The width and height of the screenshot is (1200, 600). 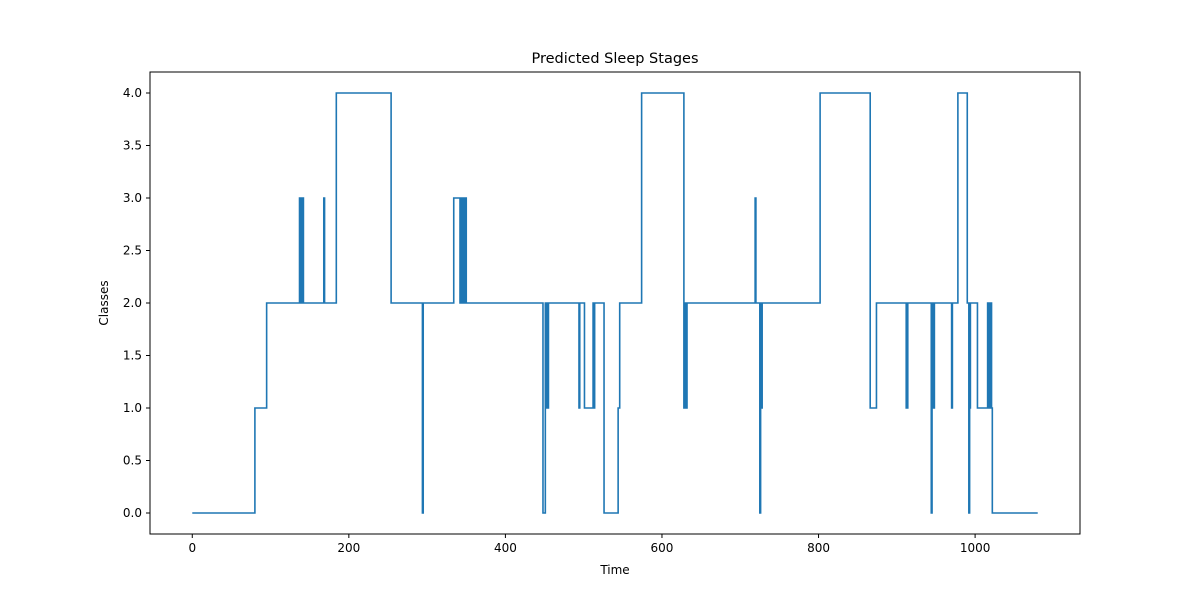 What do you see at coordinates (132, 303) in the screenshot?
I see `y-tick-label: 2.0` at bounding box center [132, 303].